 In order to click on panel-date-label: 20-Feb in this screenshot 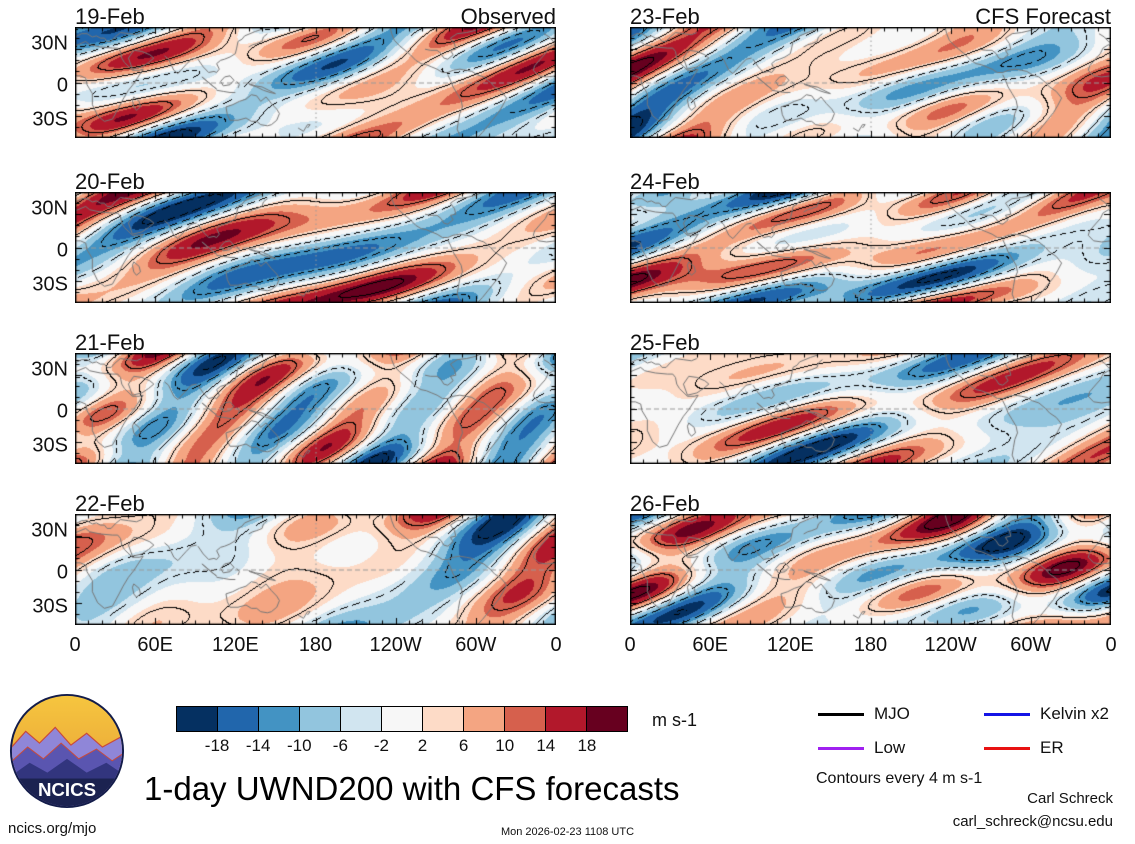, I will do `click(110, 181)`.